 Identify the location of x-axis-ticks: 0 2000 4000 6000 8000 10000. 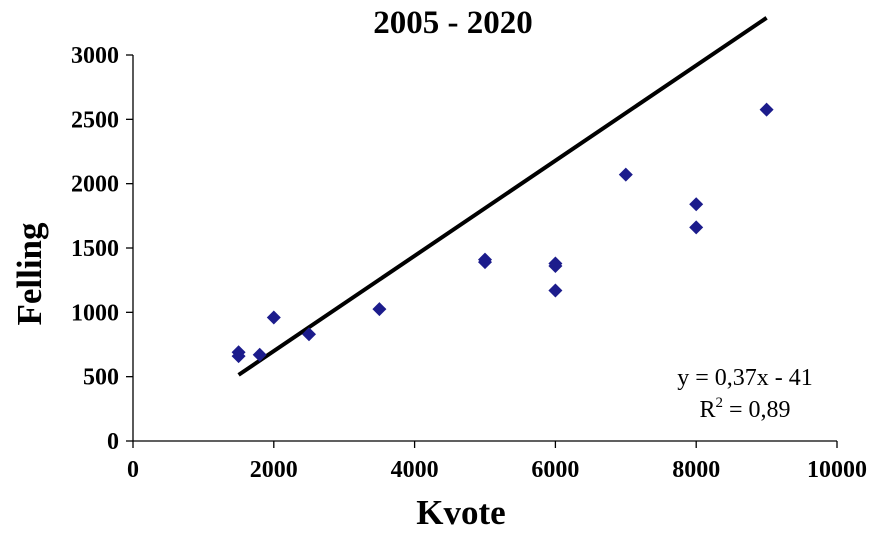
(497, 462).